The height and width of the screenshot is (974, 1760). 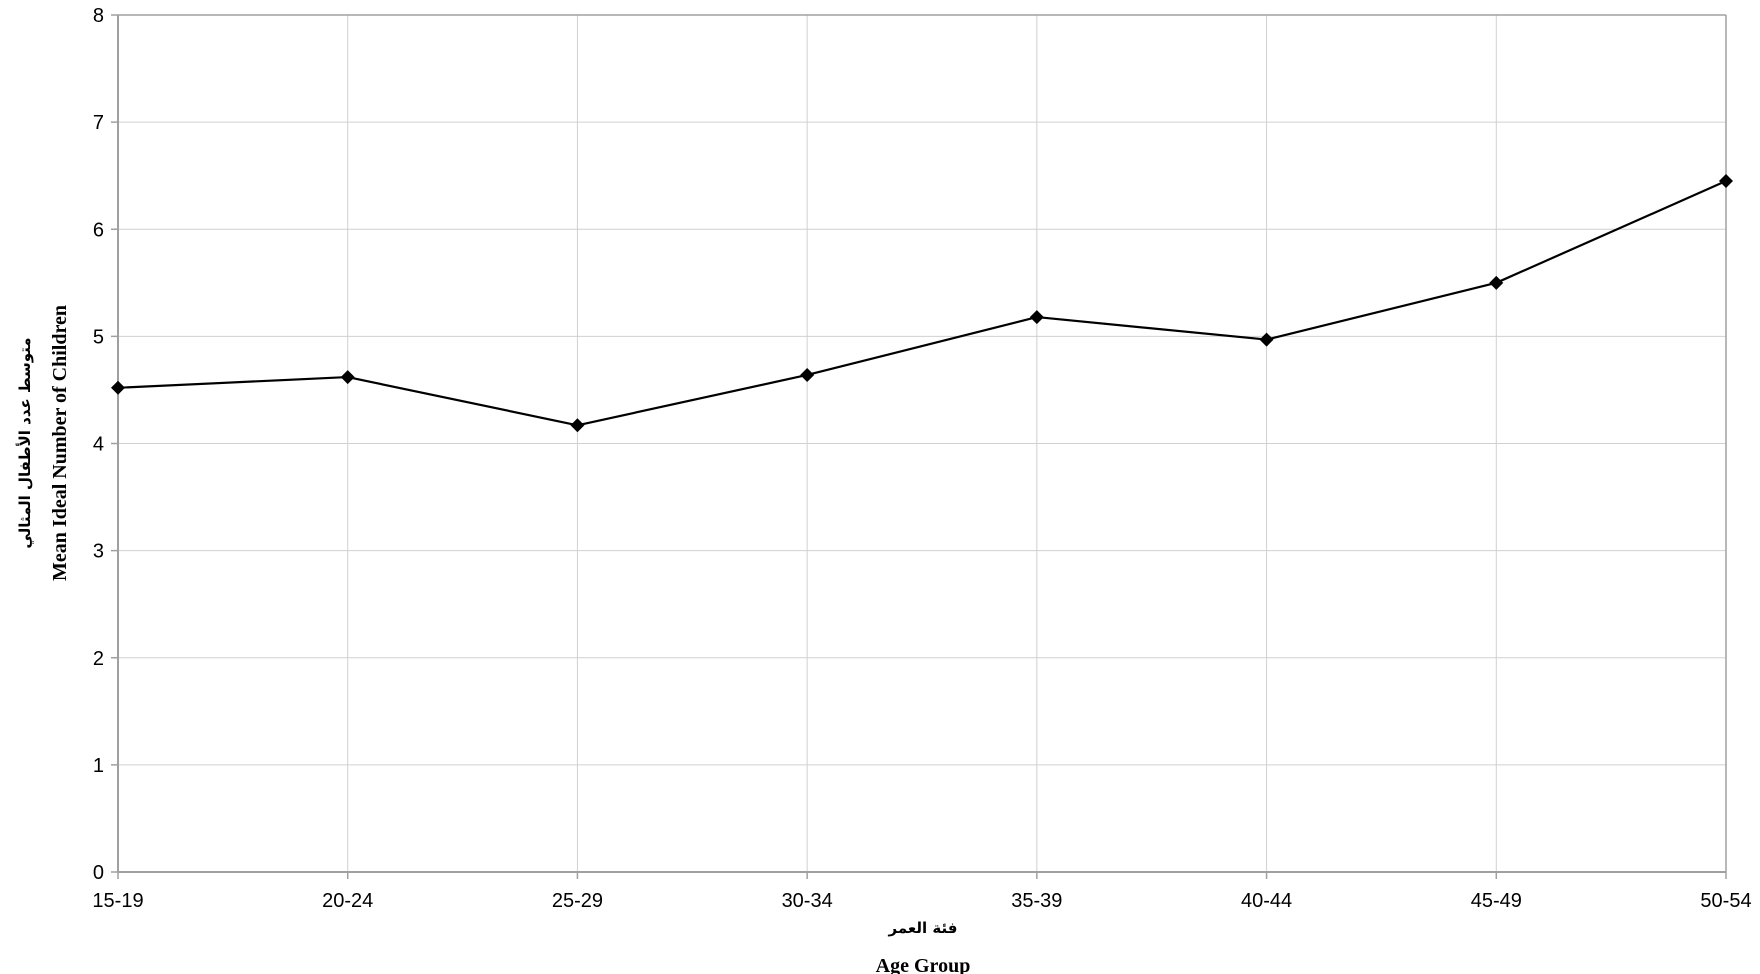 I want to click on y-tick-label: 1, so click(x=98, y=766).